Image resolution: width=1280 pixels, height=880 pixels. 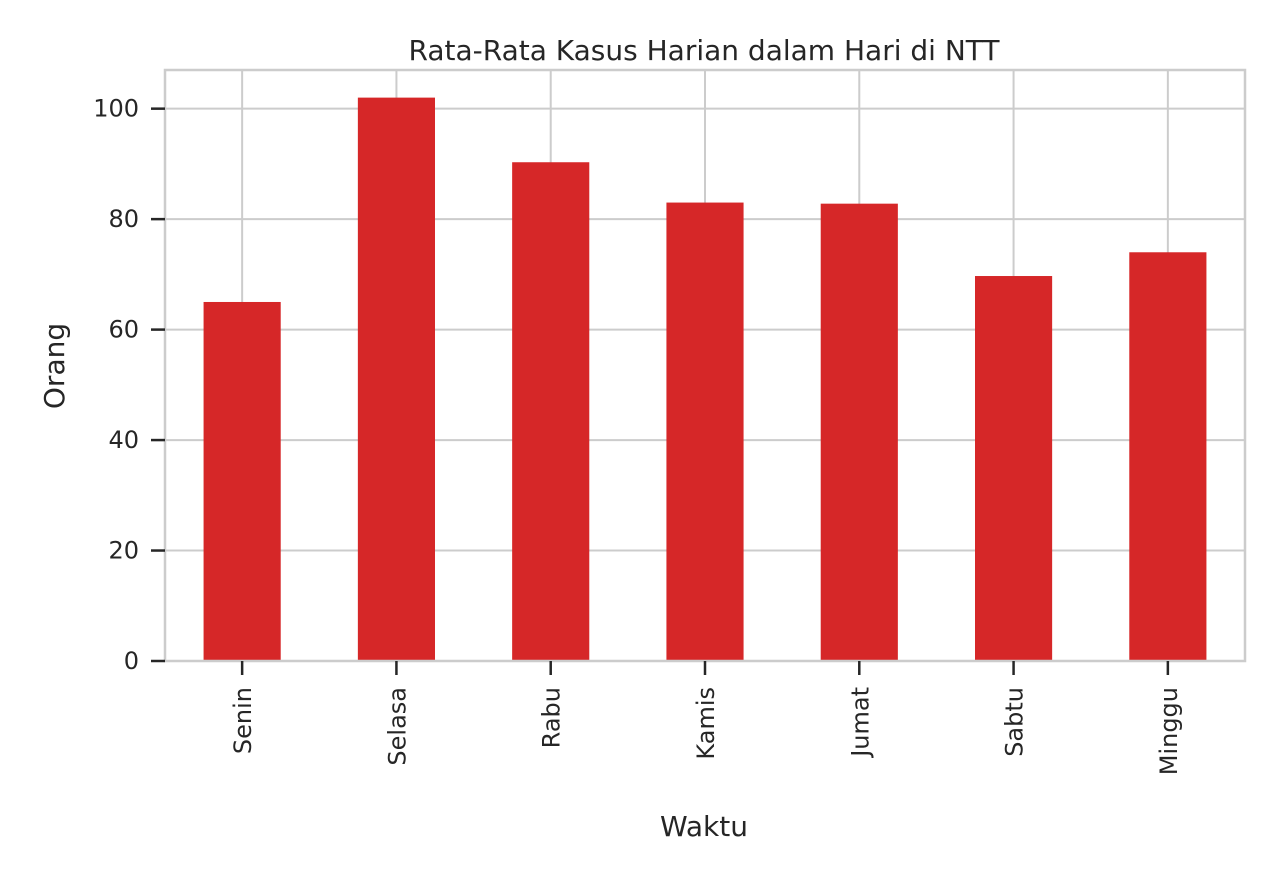 I want to click on y-axis-label: Orang, so click(x=54, y=366).